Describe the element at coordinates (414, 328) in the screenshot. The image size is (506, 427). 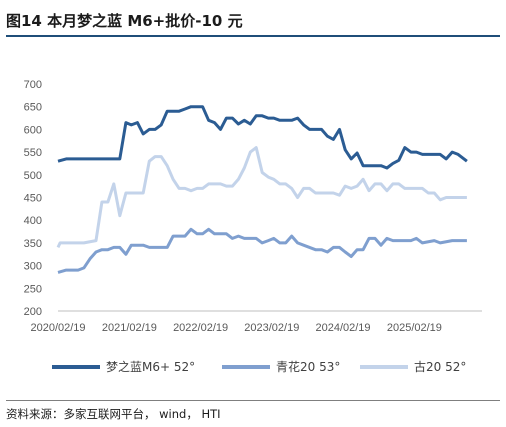
I see `x-tick-label: 2025/02/19` at that location.